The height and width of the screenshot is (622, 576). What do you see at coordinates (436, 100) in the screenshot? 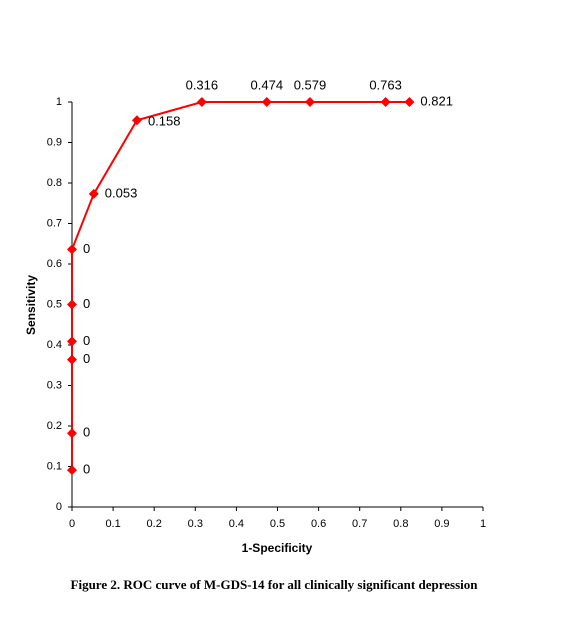
I see `data-label: 0.821` at bounding box center [436, 100].